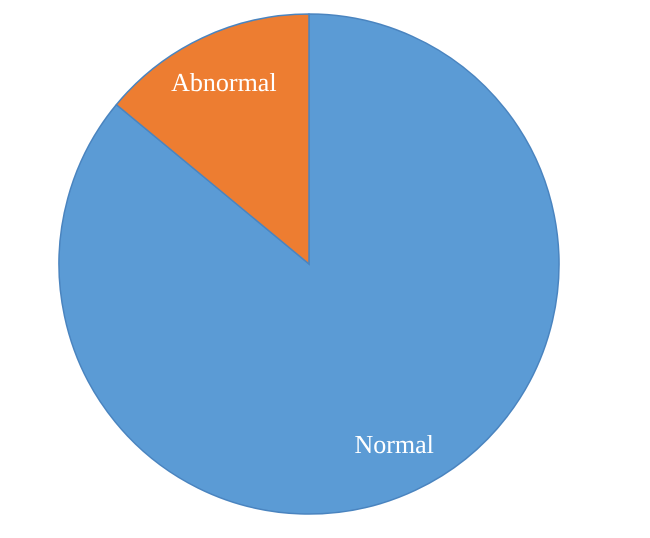 The image size is (650, 538). Describe the element at coordinates (394, 444) in the screenshot. I see `slice-label: Normal` at that location.